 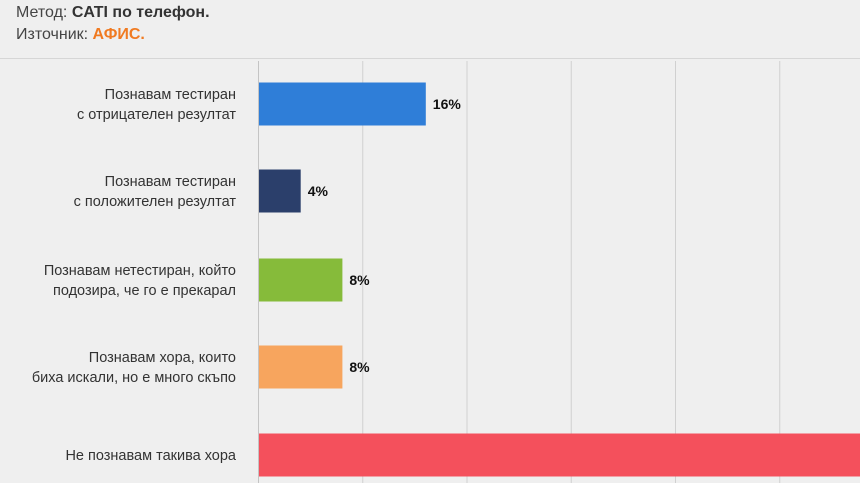 I want to click on category-label: с положителен резултат, so click(x=155, y=202).